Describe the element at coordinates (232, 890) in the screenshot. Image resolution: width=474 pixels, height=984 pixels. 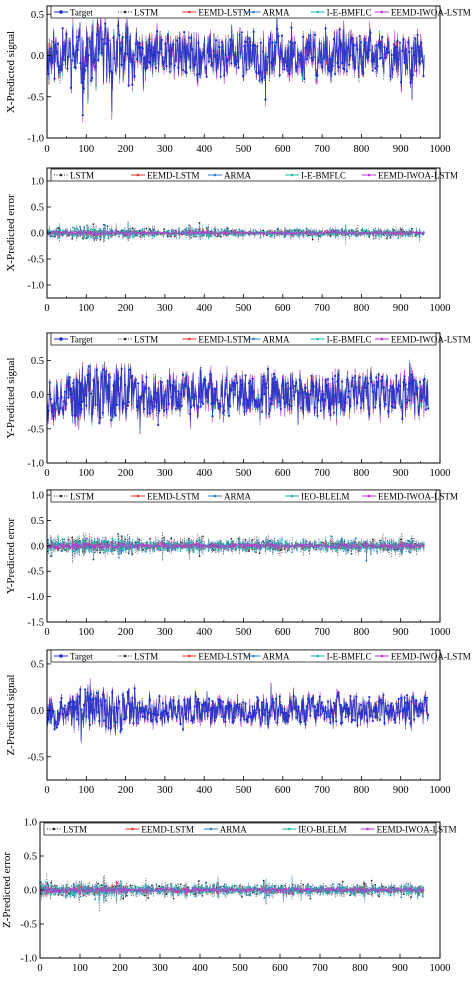
I see `series-line-eemd-iwoa-lstm` at that location.